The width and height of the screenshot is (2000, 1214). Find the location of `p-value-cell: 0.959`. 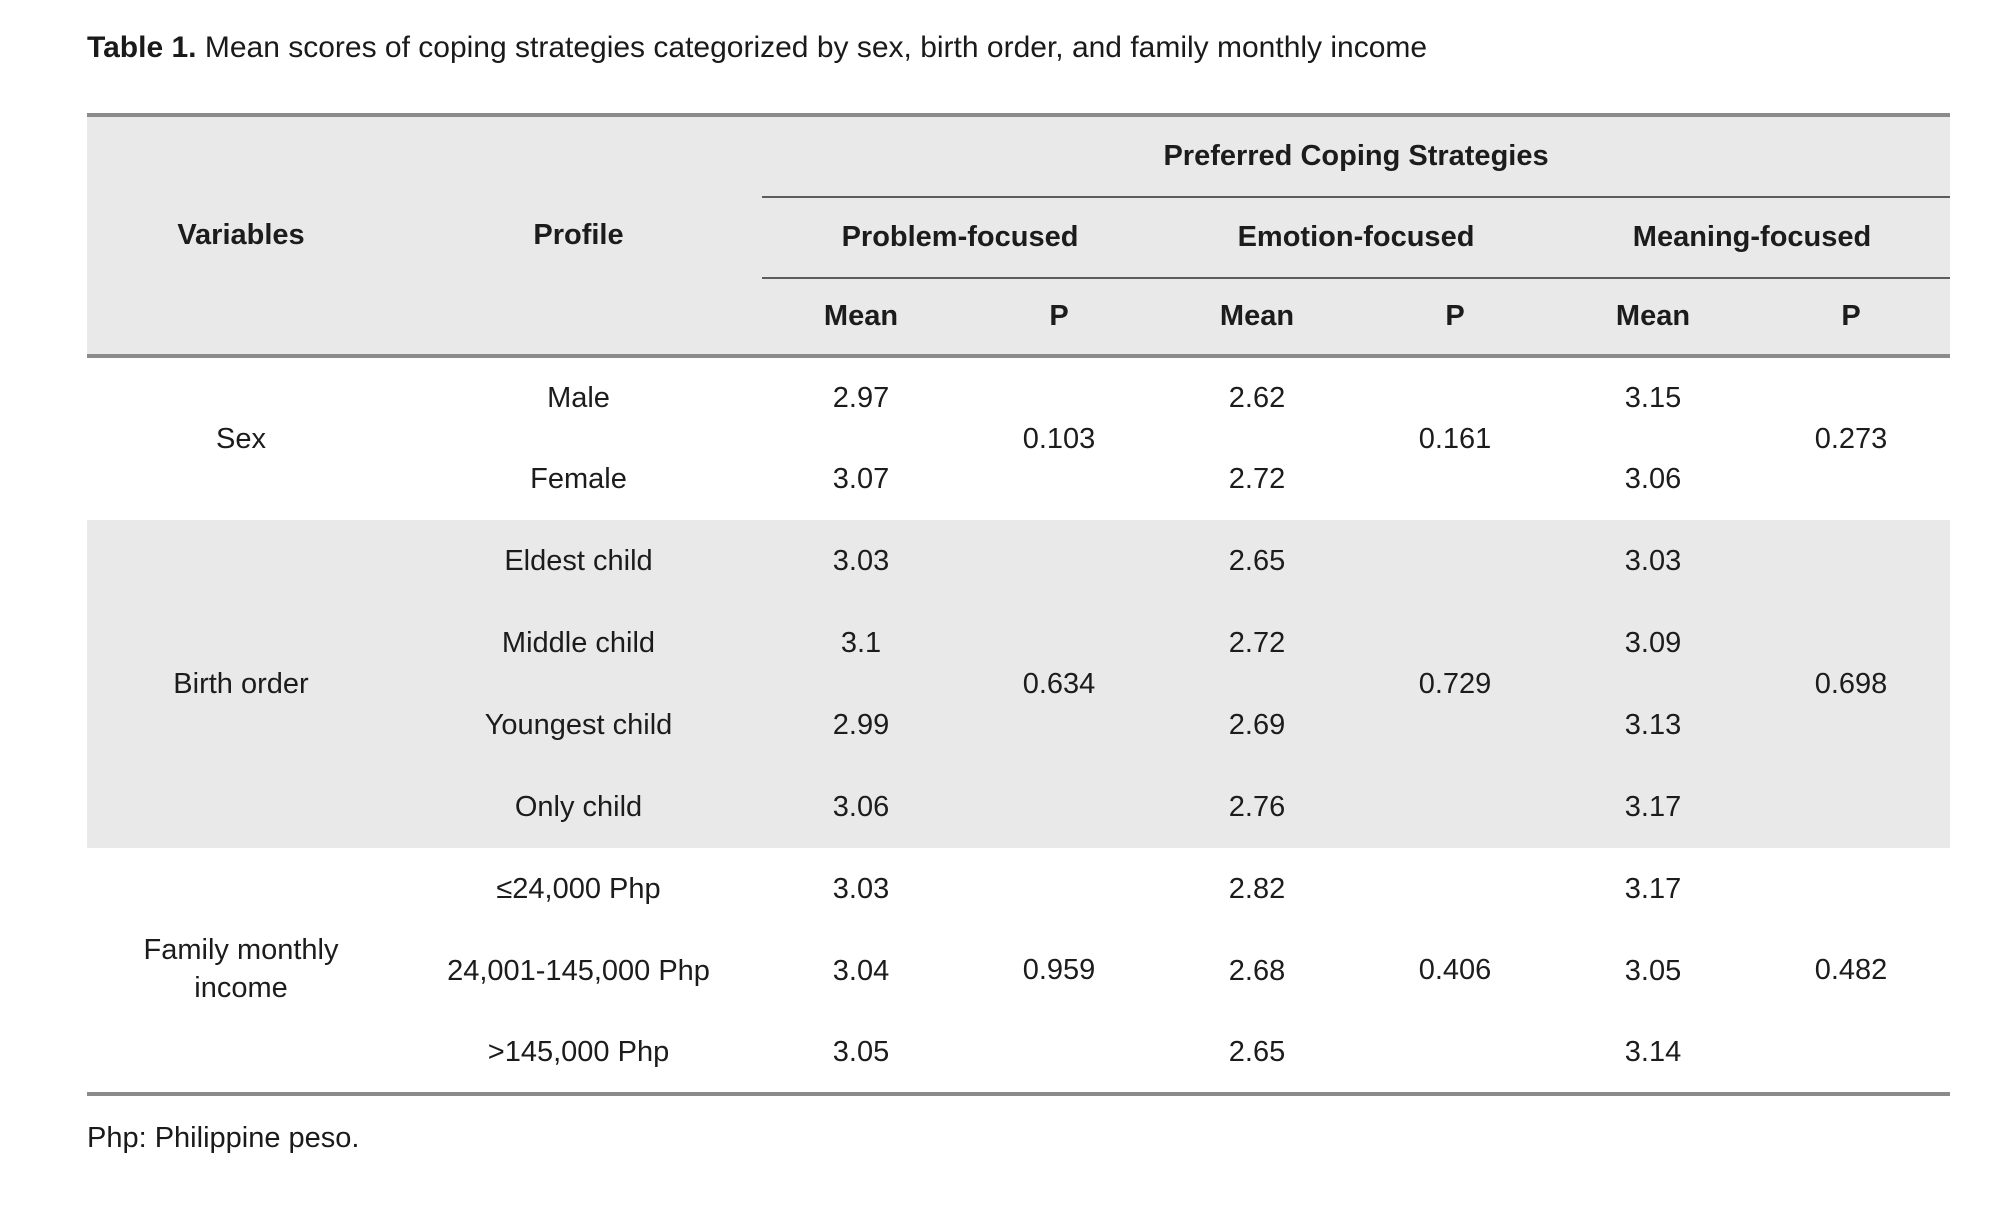

p-value-cell: 0.959 is located at coordinates (1059, 971).